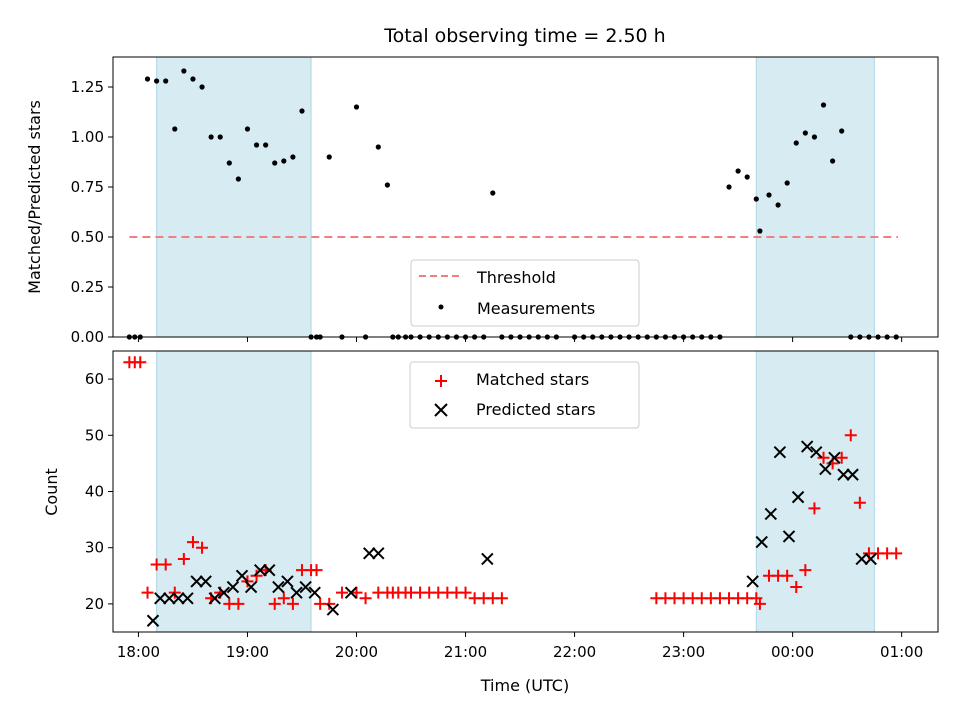 This screenshot has width=960, height=720. What do you see at coordinates (34, 197) in the screenshot?
I see `top-y-axis-label: Matched/Predicted stars` at bounding box center [34, 197].